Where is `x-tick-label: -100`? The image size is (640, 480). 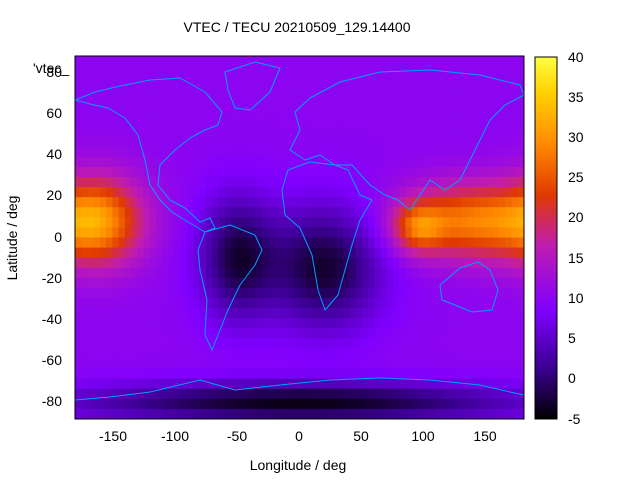 x-tick-label: -100 is located at coordinates (175, 436).